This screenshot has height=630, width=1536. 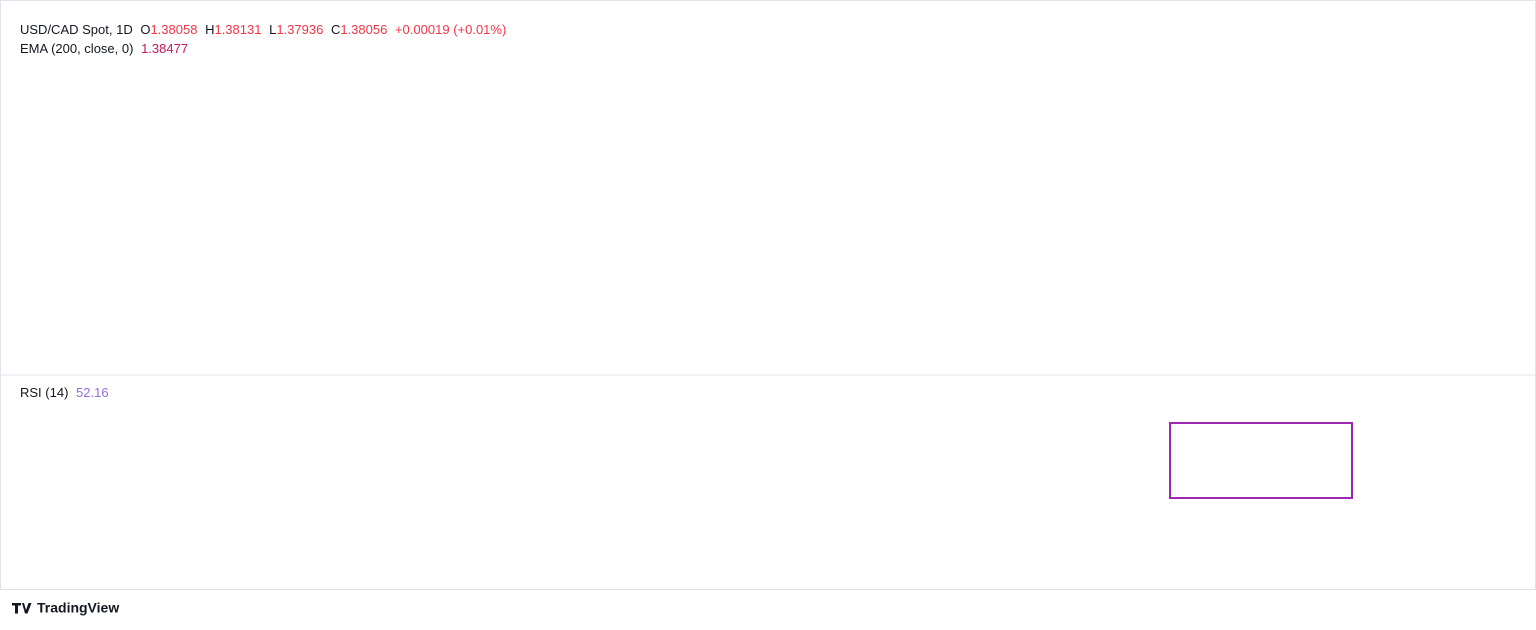 I want to click on ohlc-label: O, so click(x=145, y=29).